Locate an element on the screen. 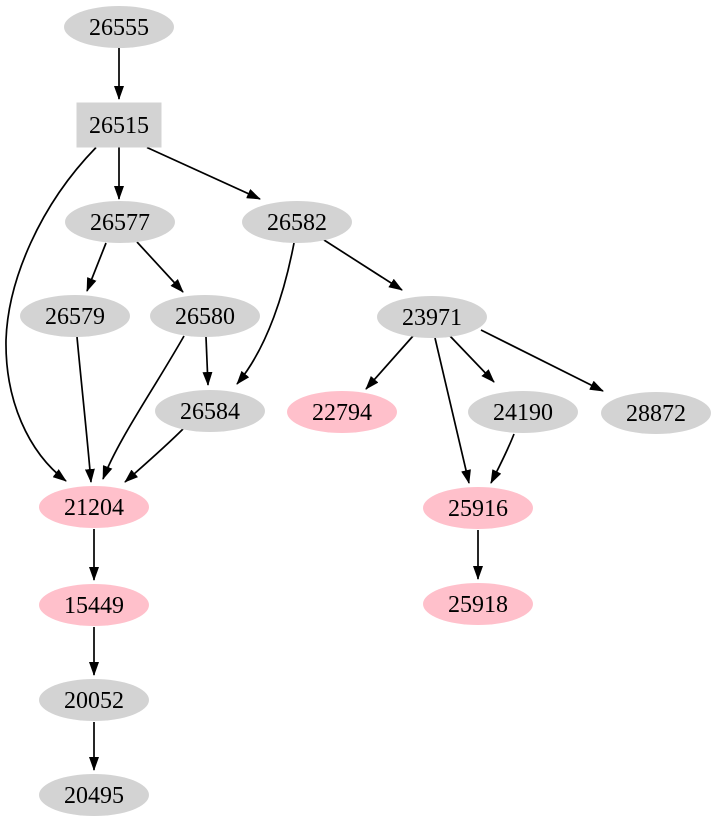 This screenshot has height=827, width=714. node-label-20052: 20052 is located at coordinates (94, 701).